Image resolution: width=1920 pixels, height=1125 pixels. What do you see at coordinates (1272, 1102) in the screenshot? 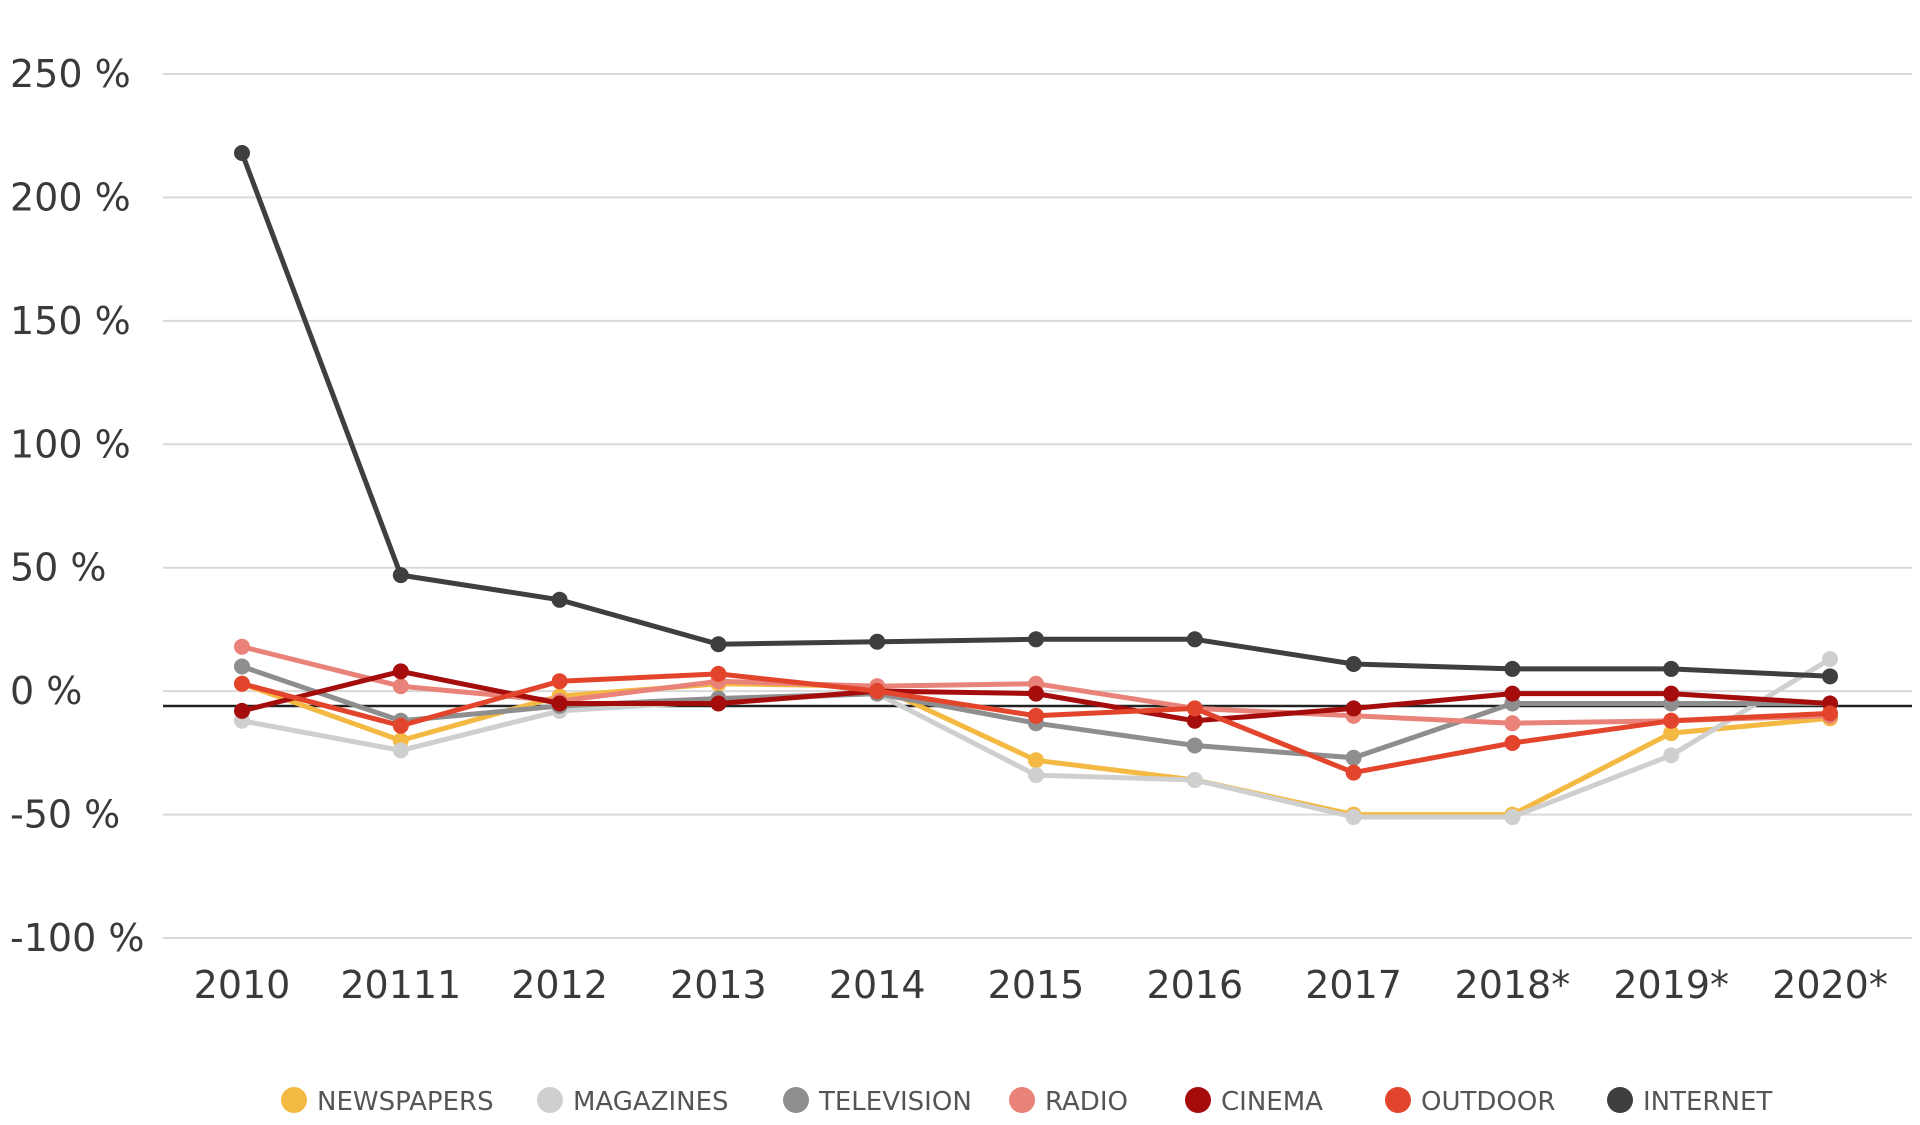
I see `legend-label: CINEMA` at bounding box center [1272, 1102].